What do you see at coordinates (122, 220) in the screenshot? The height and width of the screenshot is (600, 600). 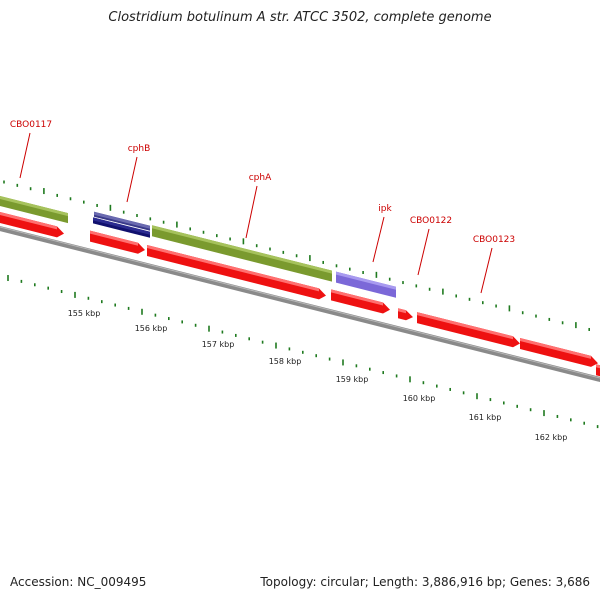 I see `gene-cphb-feature-highlight` at bounding box center [122, 220].